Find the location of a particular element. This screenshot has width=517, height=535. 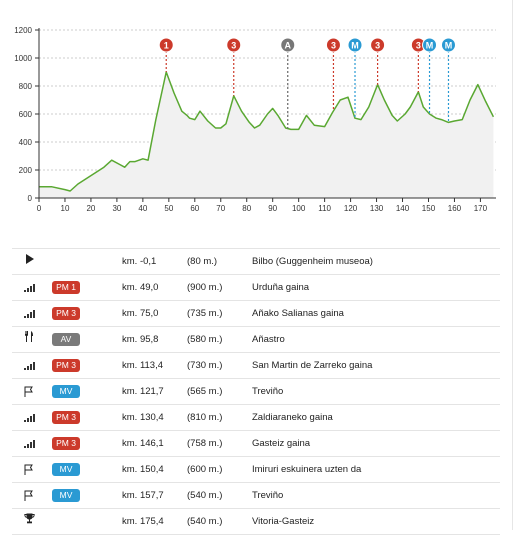

km-value: km. 75,0 is located at coordinates (140, 313).